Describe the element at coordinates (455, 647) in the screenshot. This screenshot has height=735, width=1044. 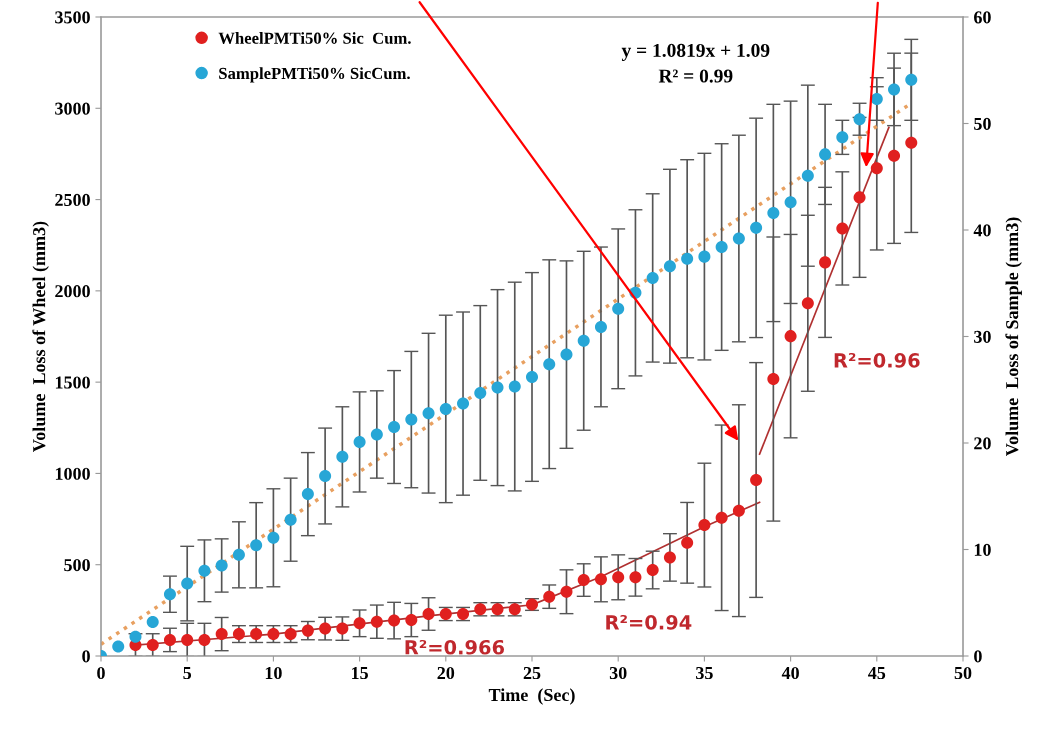
I see `annotation: R²=0.966` at that location.